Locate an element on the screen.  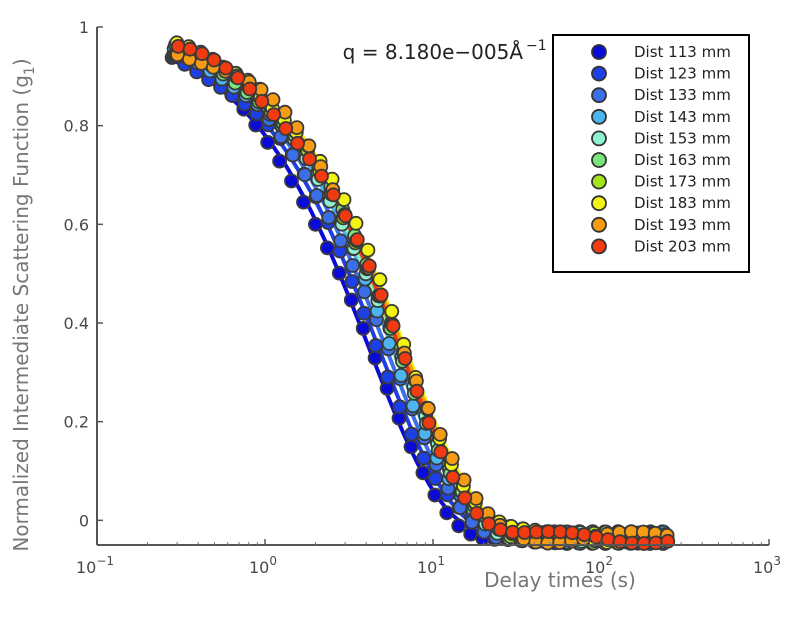
legend-box is located at coordinates (651, 153).